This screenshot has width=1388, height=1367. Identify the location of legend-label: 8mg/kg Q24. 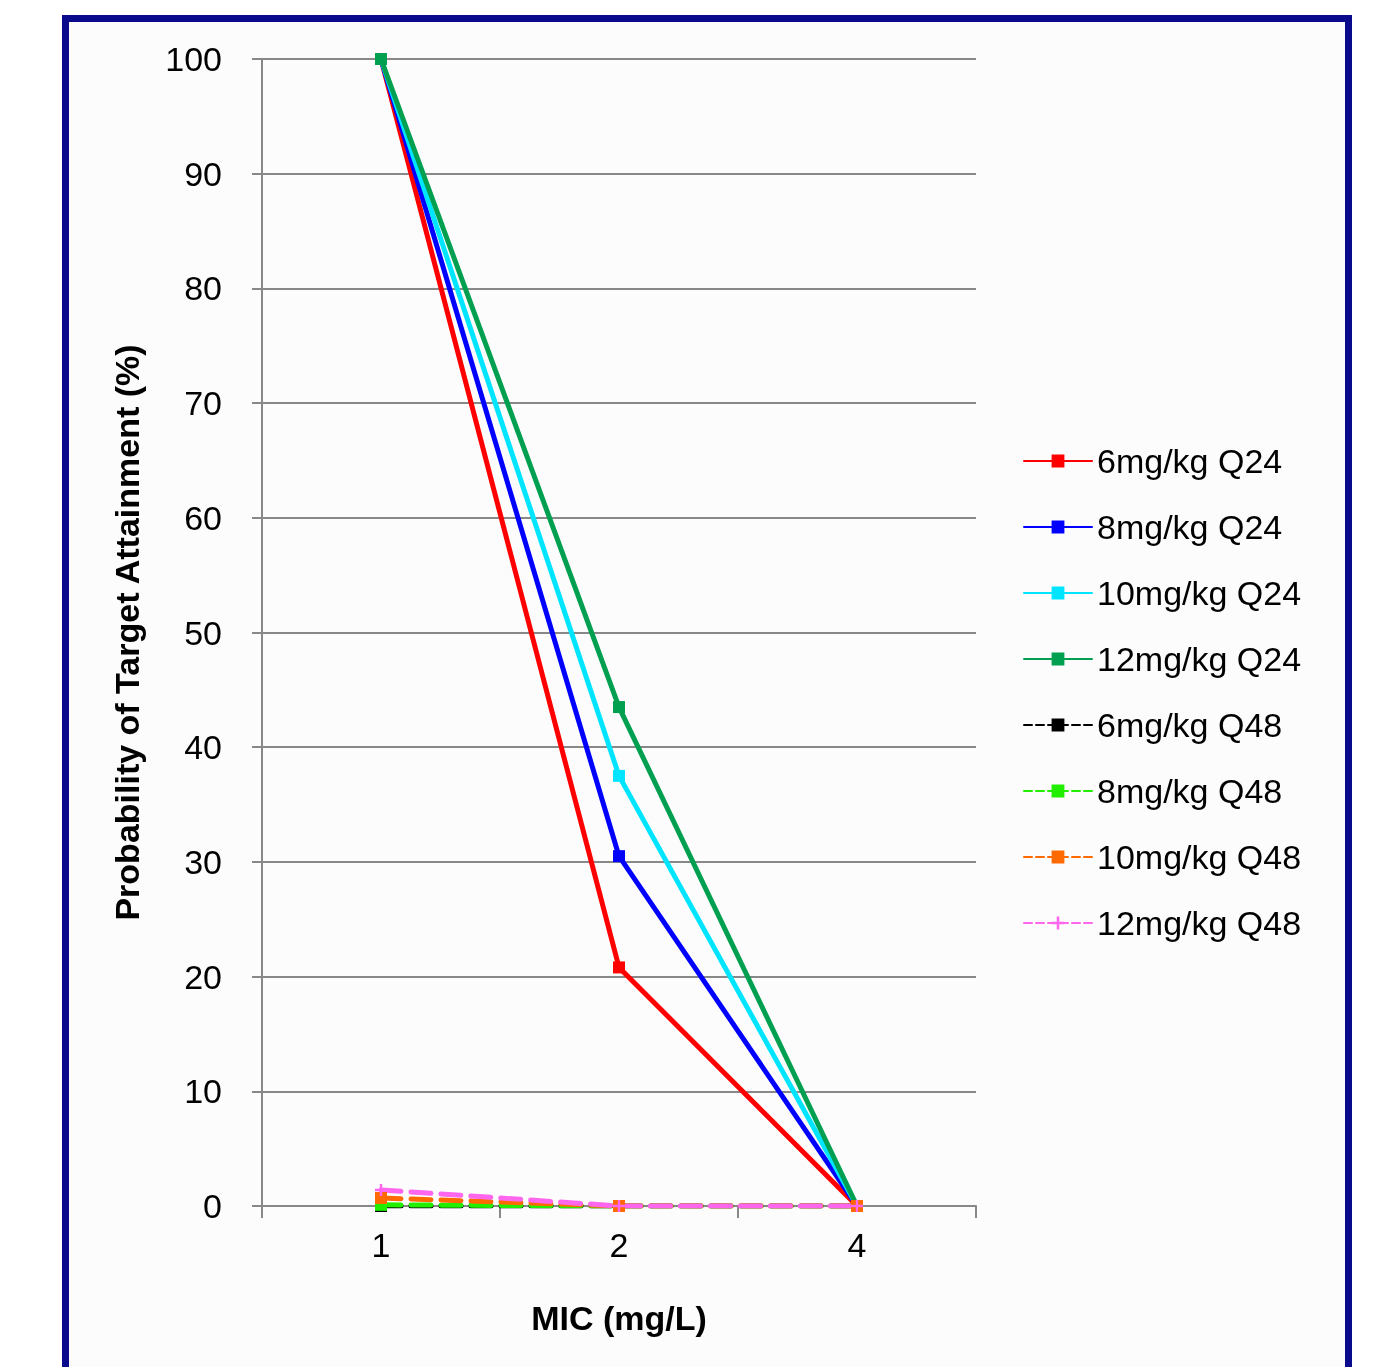
(1190, 527).